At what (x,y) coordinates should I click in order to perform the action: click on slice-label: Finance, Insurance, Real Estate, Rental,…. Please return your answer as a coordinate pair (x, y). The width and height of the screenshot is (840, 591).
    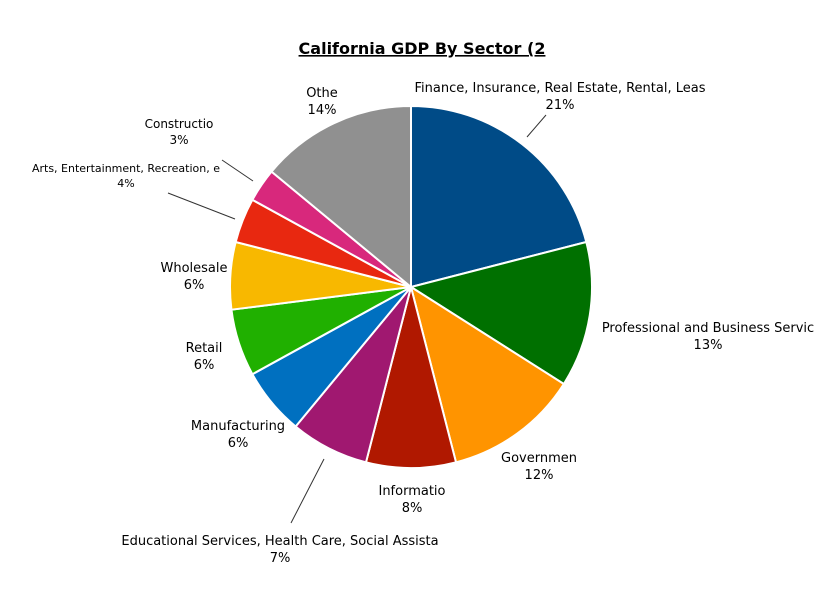
    Looking at the image, I should click on (560, 88).